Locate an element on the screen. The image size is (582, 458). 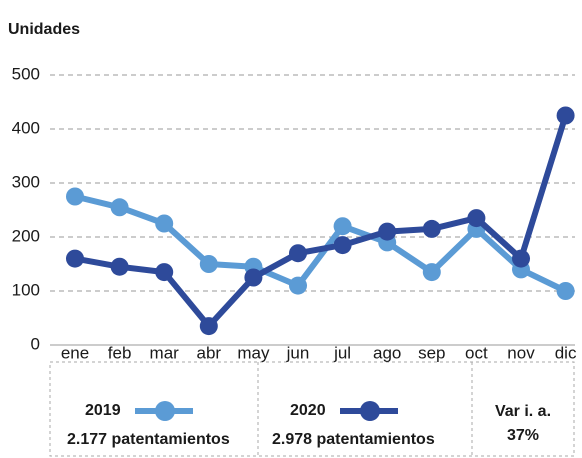
legend-label: 2019 is located at coordinates (103, 410).